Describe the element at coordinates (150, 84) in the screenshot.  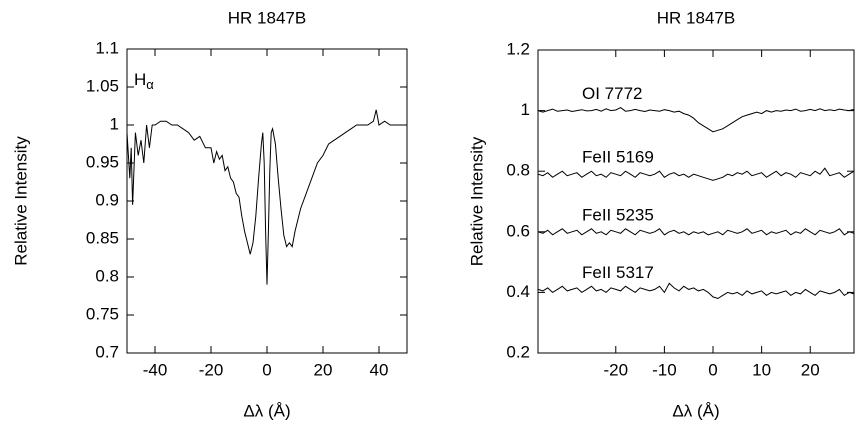
I see `annotation-subscript: α` at that location.